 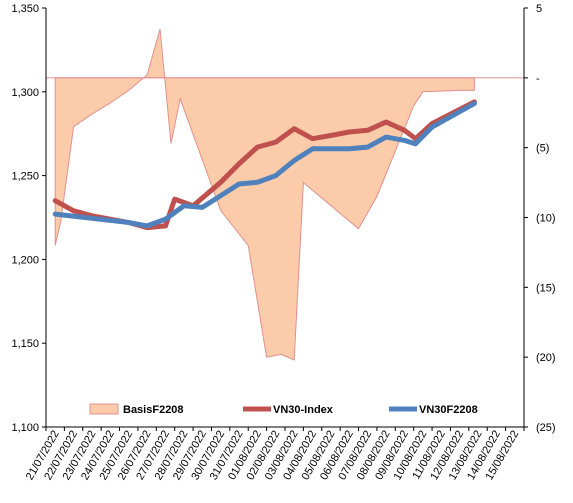 I want to click on legend-item-vn30-index: VN30-Index, so click(x=288, y=410).